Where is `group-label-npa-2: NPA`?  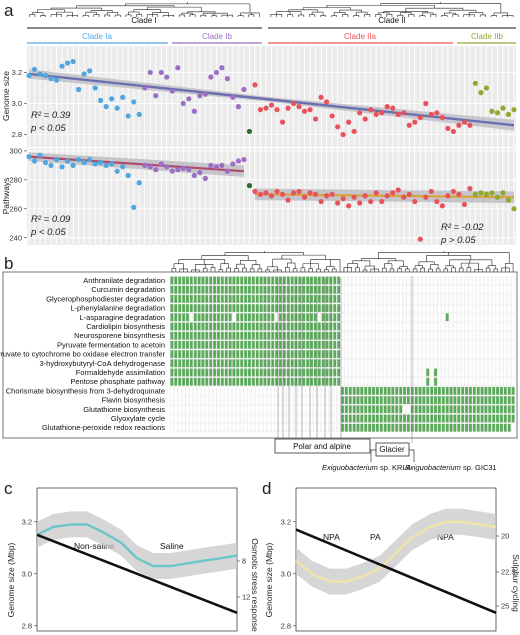 group-label-npa-2: NPA is located at coordinates (445, 537).